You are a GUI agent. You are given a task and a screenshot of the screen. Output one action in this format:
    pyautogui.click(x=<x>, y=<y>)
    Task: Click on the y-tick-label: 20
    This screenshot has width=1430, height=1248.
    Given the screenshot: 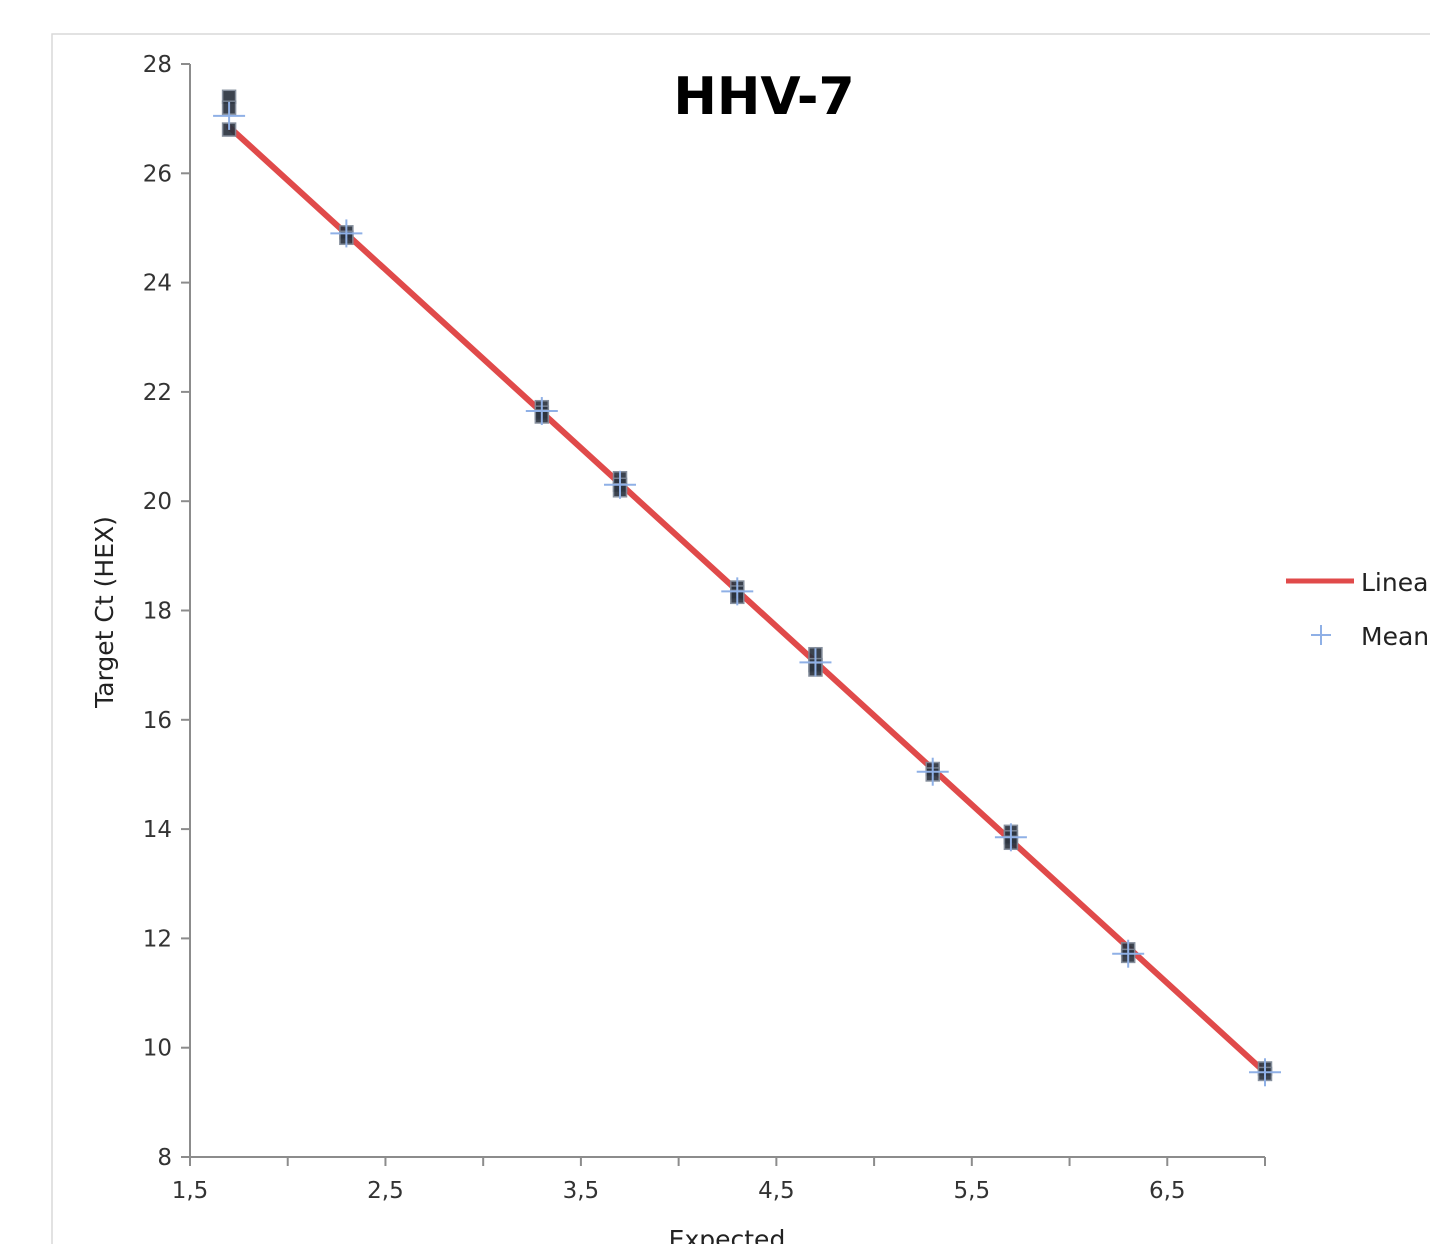 What is the action you would take?
    pyautogui.click(x=157, y=502)
    